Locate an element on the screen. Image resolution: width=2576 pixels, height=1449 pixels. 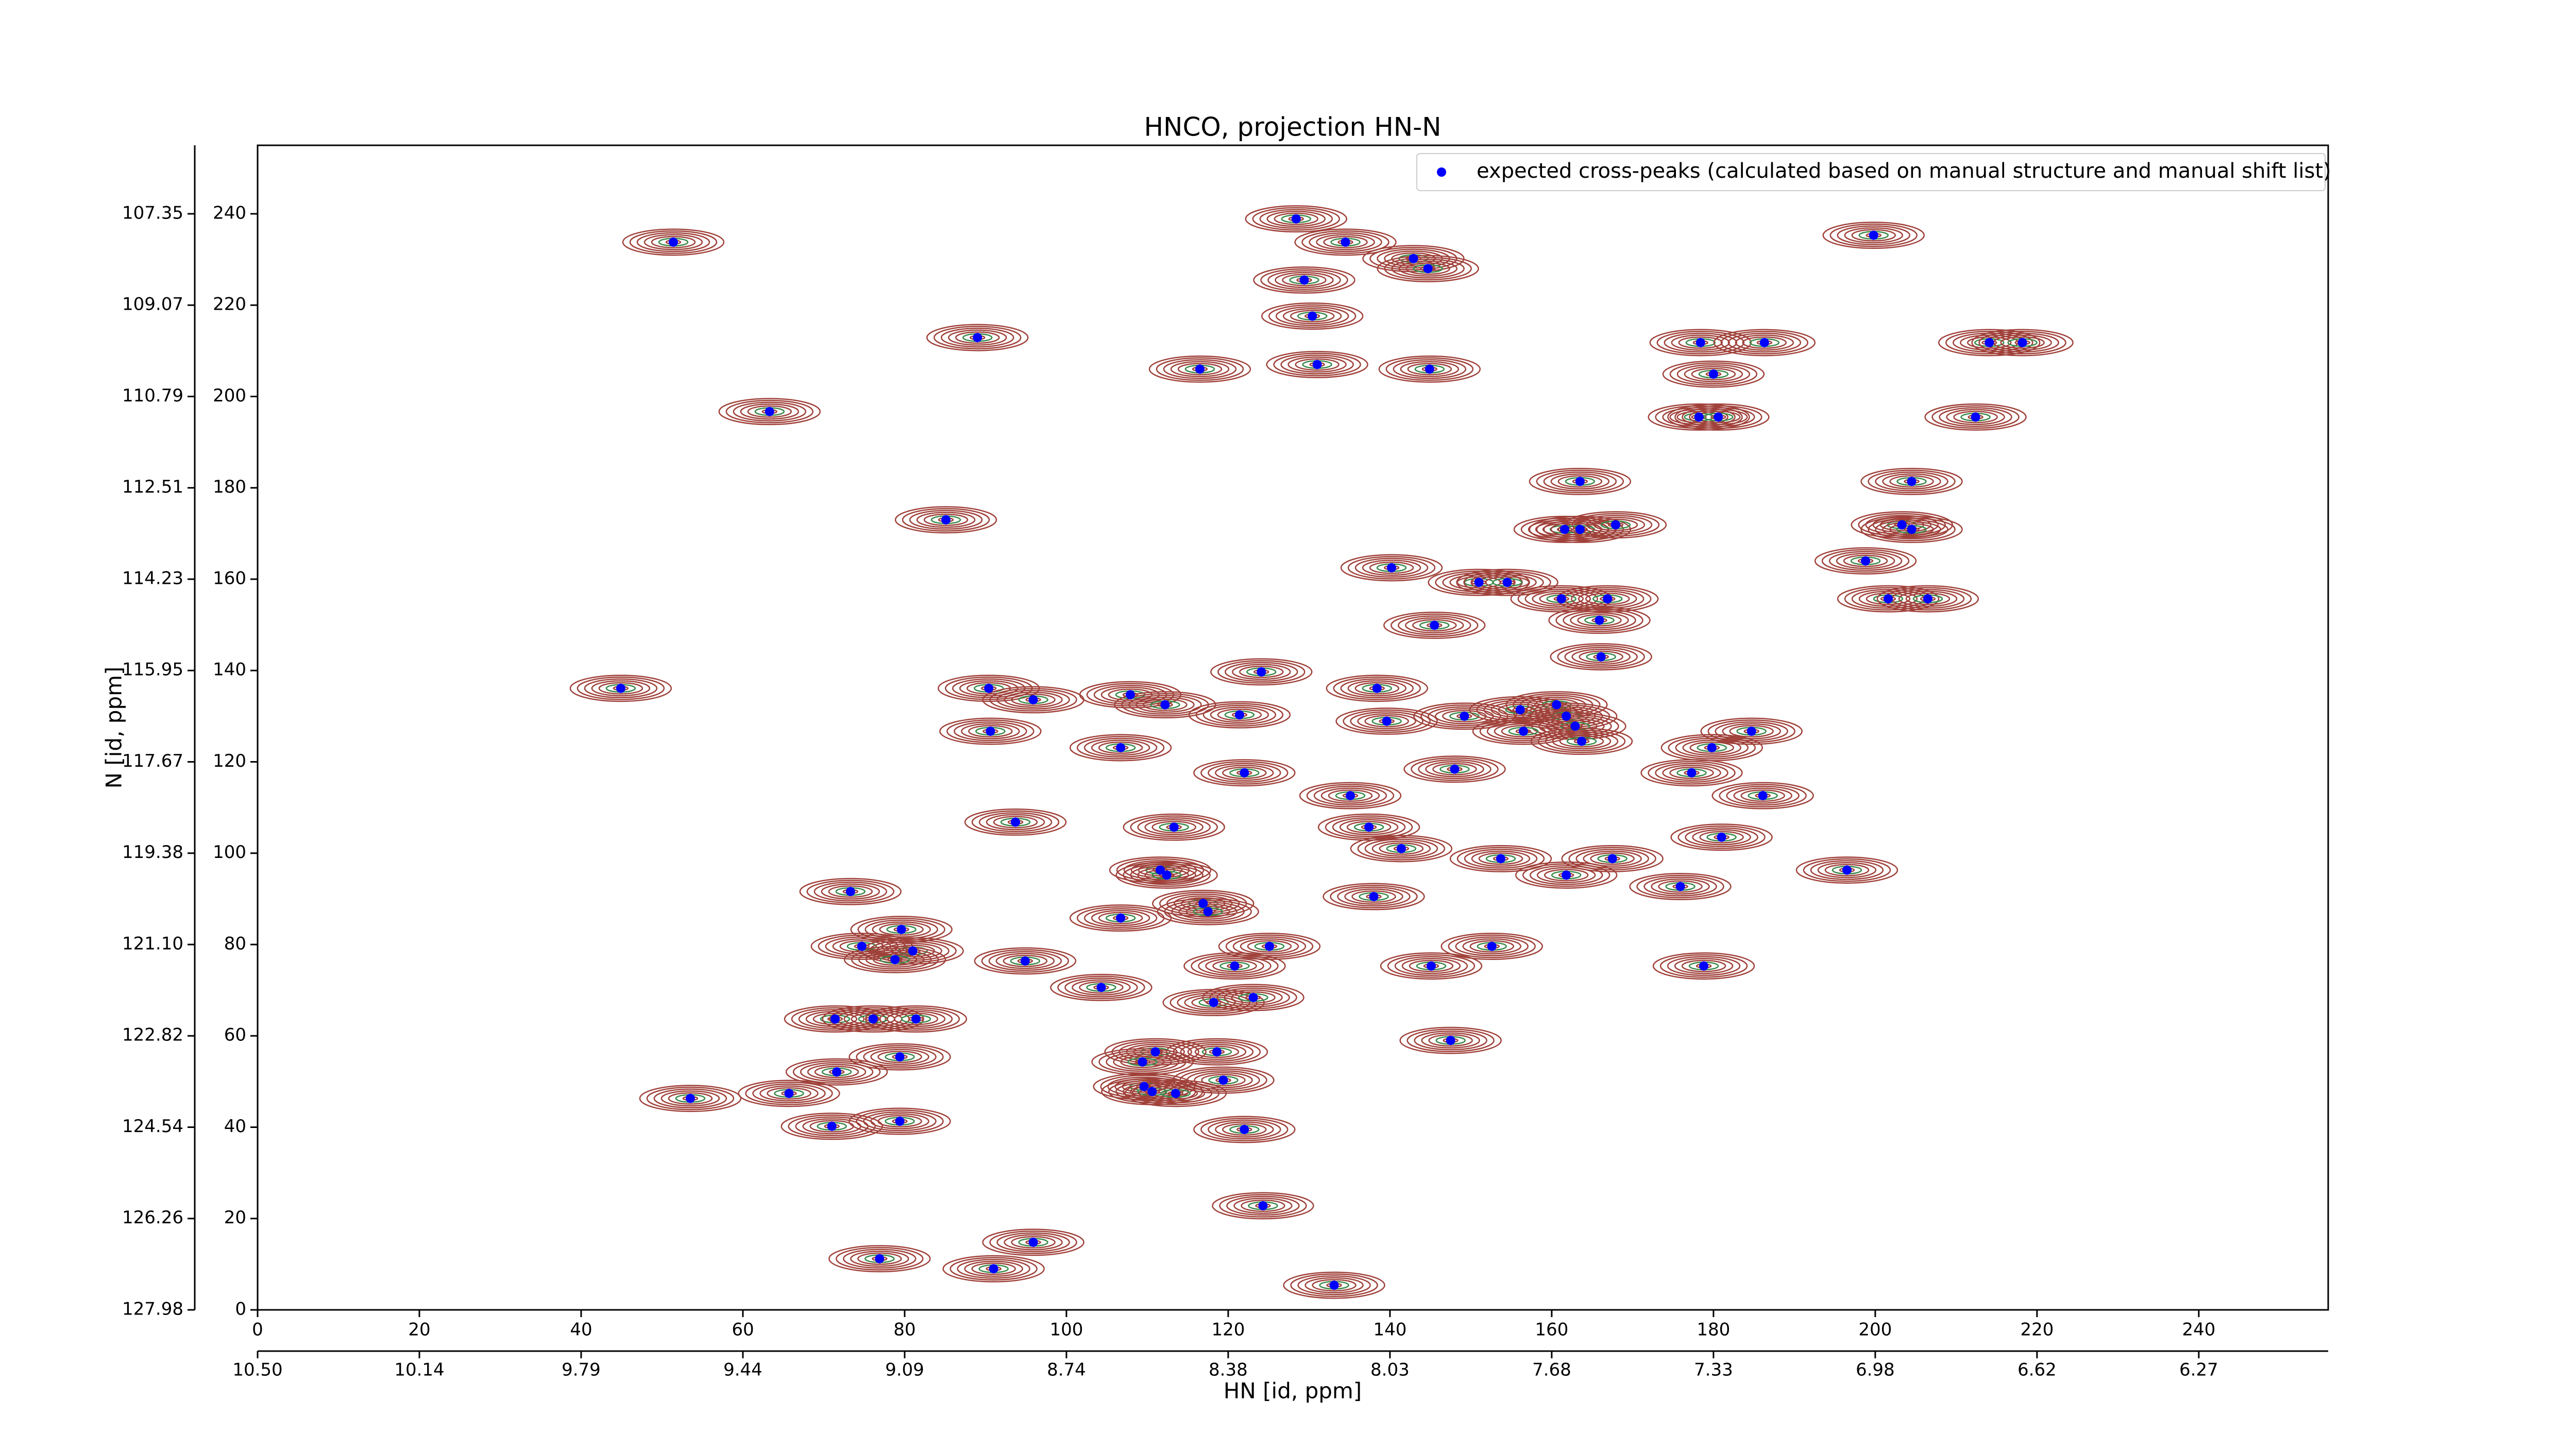
x-tick-label: 60 is located at coordinates (743, 1330).